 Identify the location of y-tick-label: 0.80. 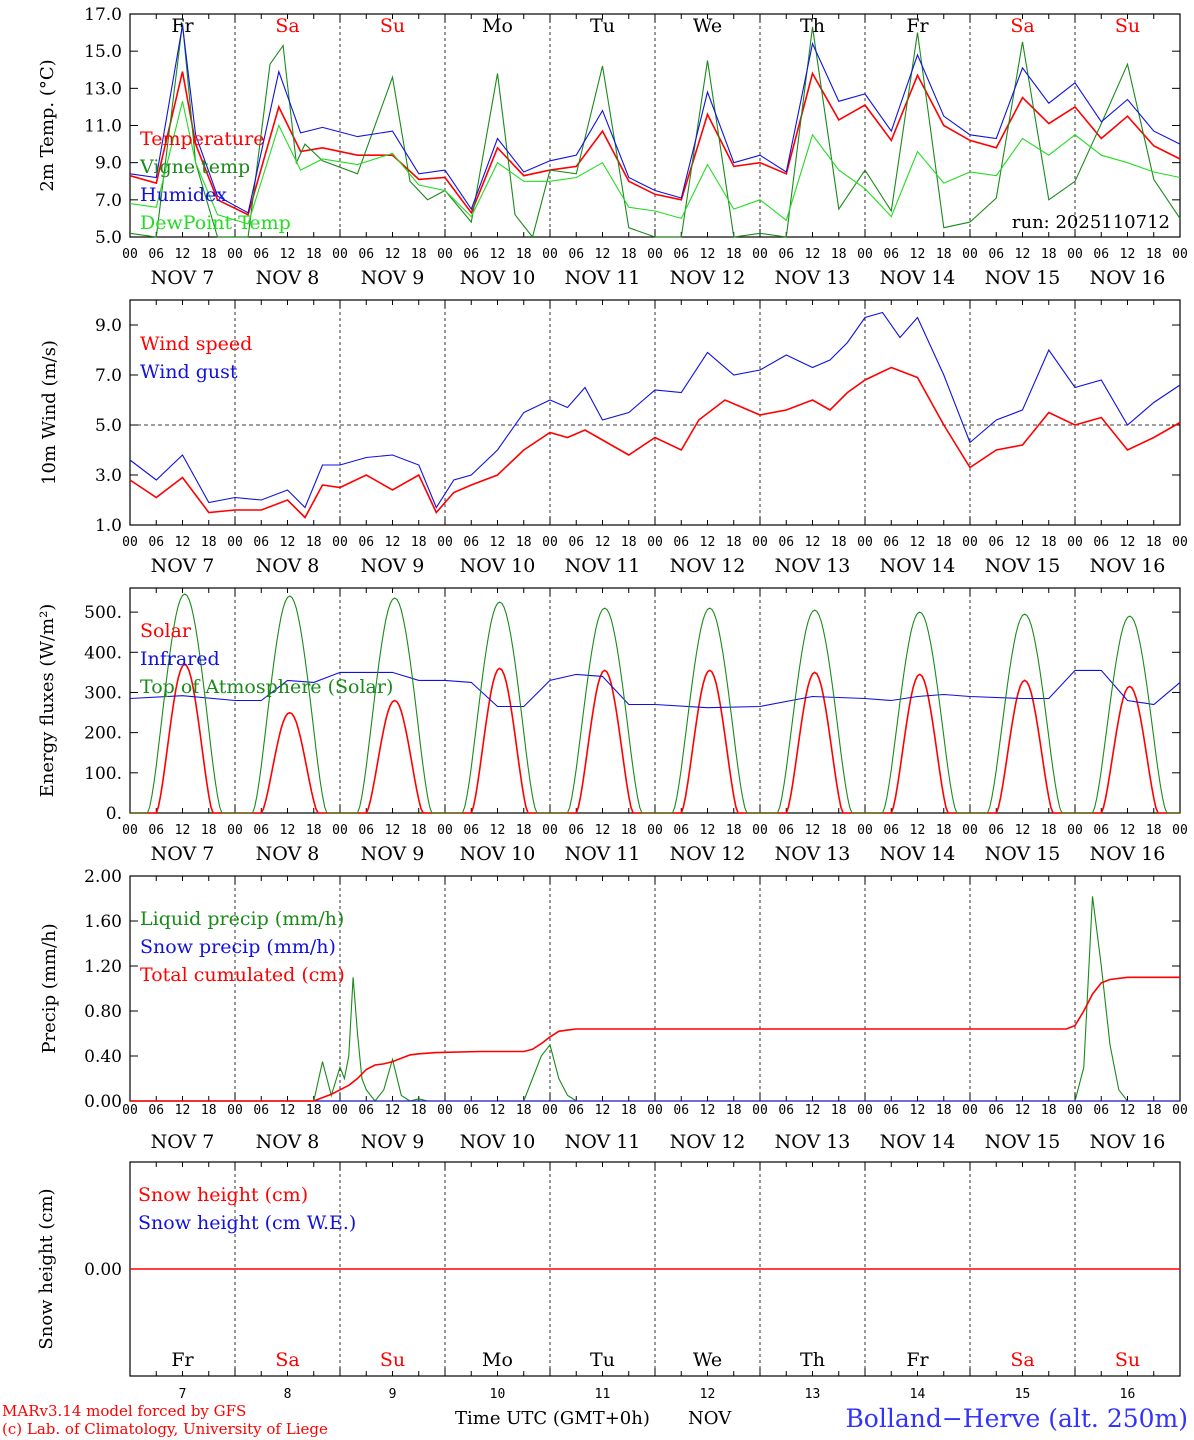
(103, 1012).